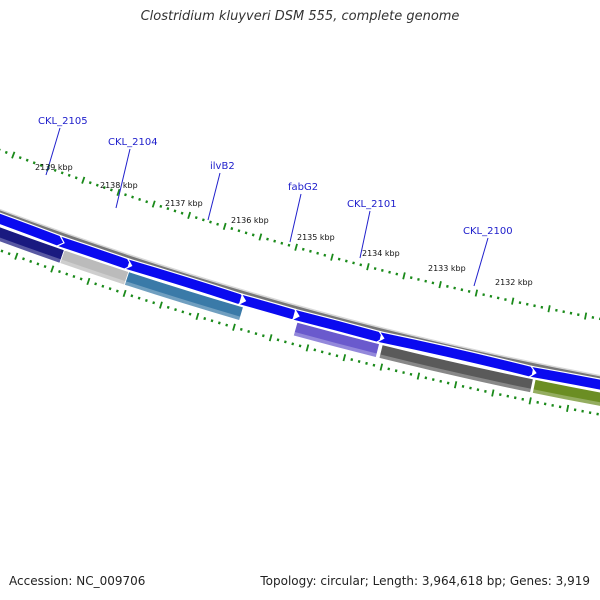 The height and width of the screenshot is (600, 600). What do you see at coordinates (381, 253) in the screenshot?
I see `kbp-label-2134: 2134 kbp` at bounding box center [381, 253].